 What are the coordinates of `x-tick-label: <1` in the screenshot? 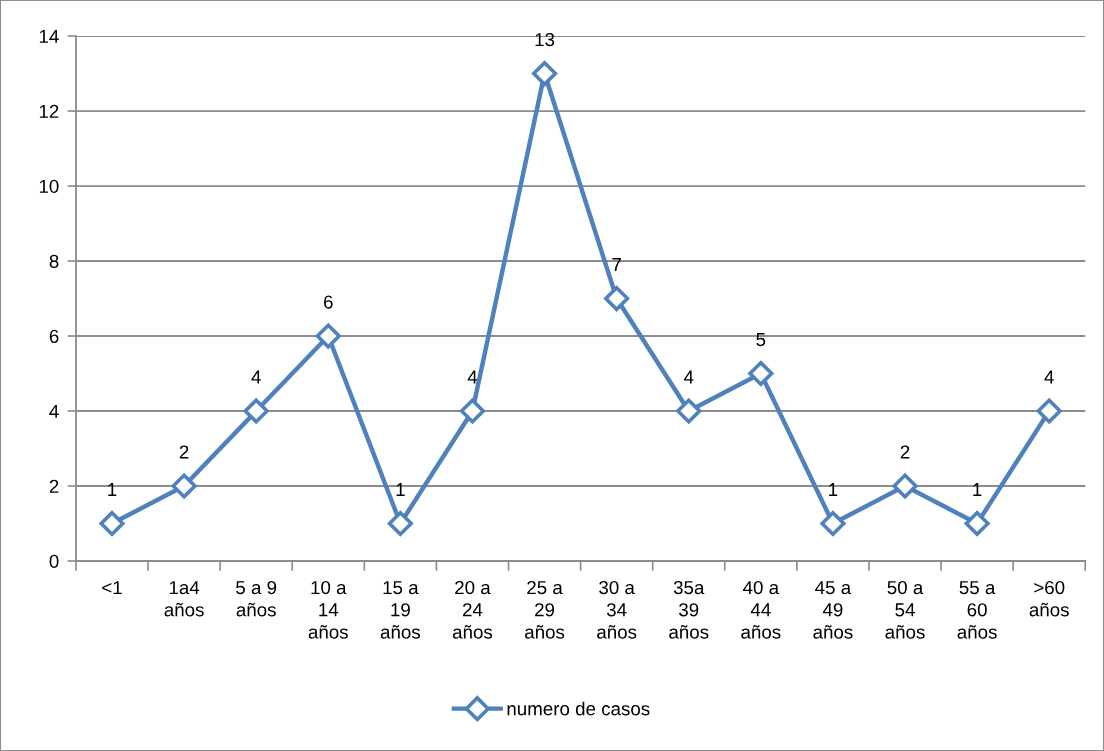 It's located at (112, 588).